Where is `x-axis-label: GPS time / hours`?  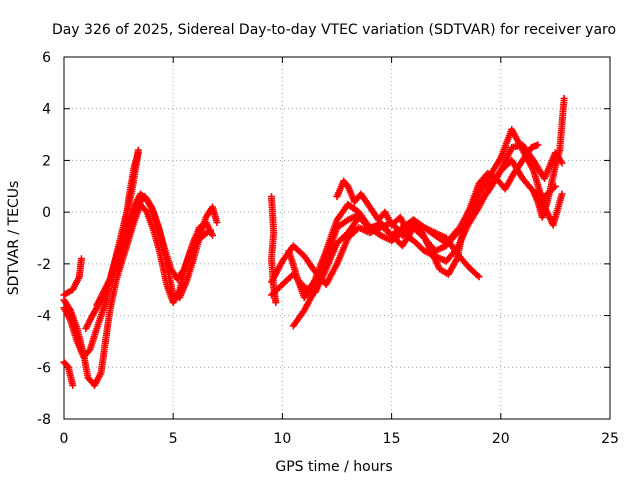
x-axis-label: GPS time / hours is located at coordinates (333, 467).